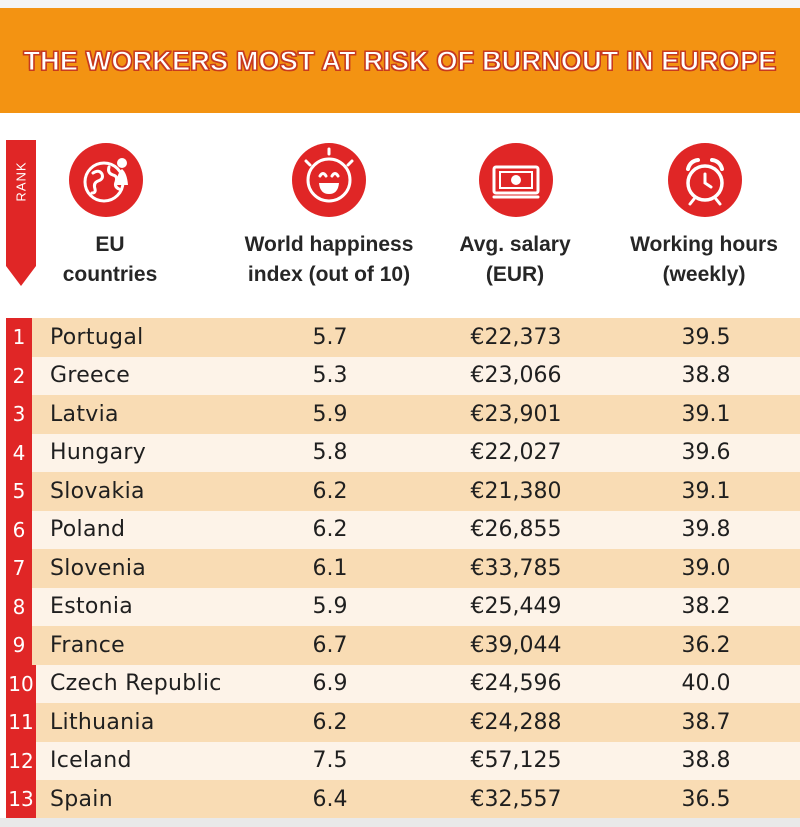  What do you see at coordinates (330, 645) in the screenshot?
I see `happiness-cell: 6.7` at bounding box center [330, 645].